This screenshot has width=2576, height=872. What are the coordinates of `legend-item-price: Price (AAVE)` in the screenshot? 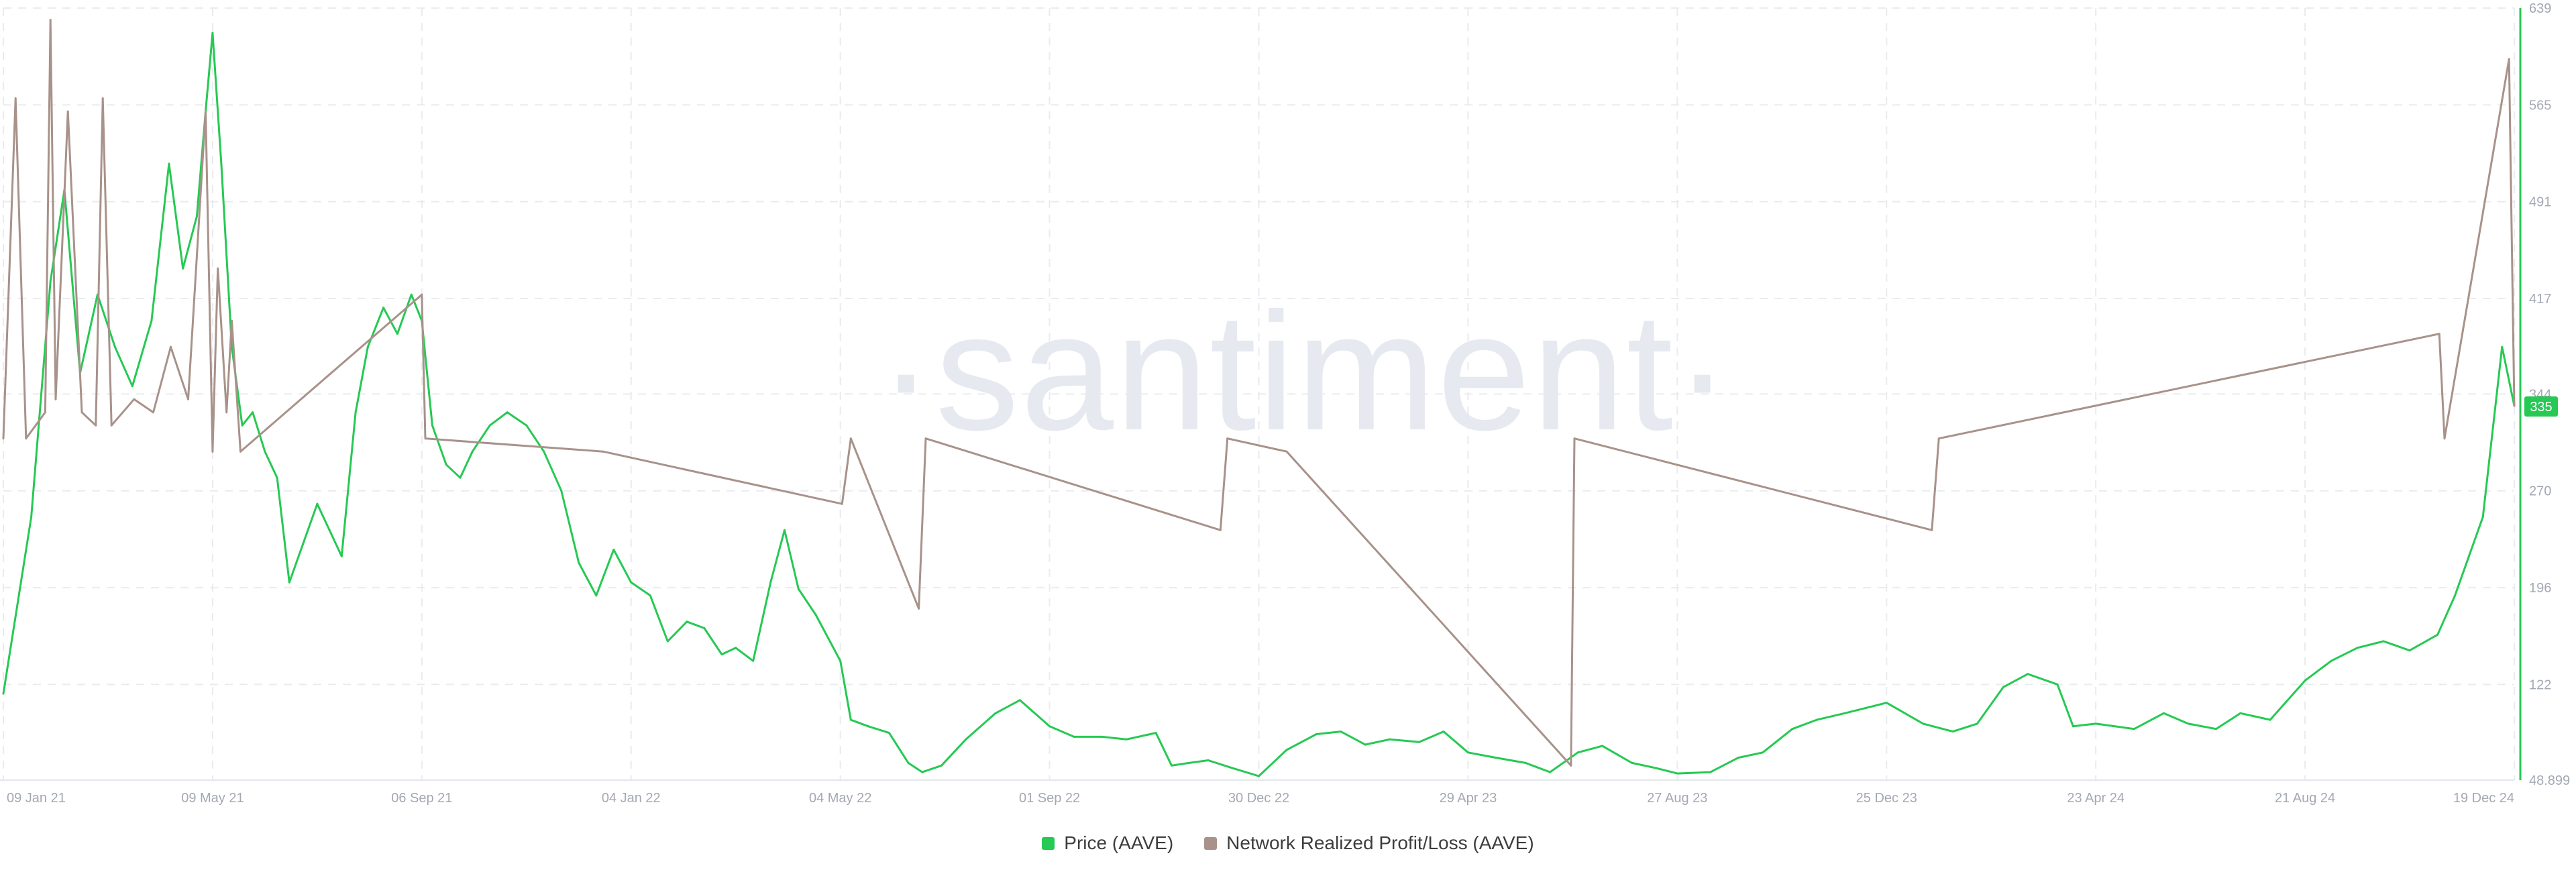 It's located at (1107, 843).